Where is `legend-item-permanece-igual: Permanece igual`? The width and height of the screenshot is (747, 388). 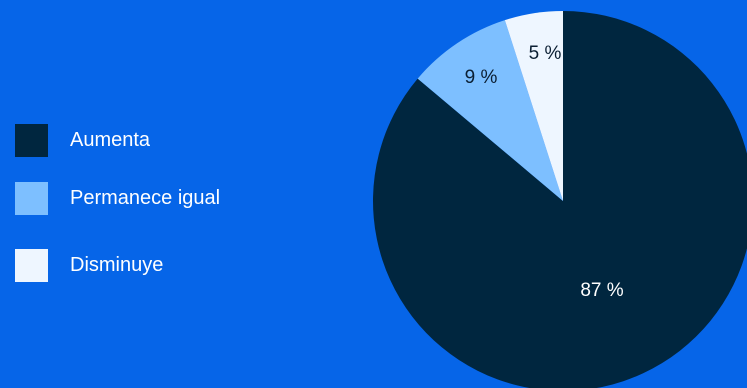 legend-item-permanece-igual: Permanece igual is located at coordinates (117, 198).